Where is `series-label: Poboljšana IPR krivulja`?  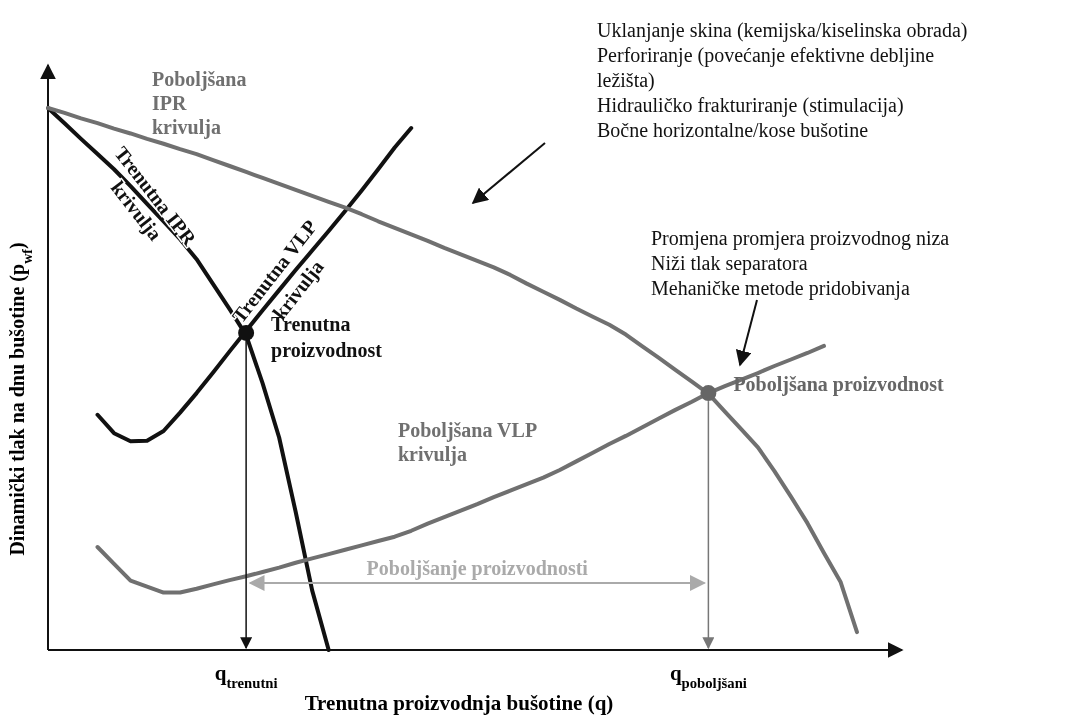 series-label: Poboljšana IPR krivulja is located at coordinates (199, 103).